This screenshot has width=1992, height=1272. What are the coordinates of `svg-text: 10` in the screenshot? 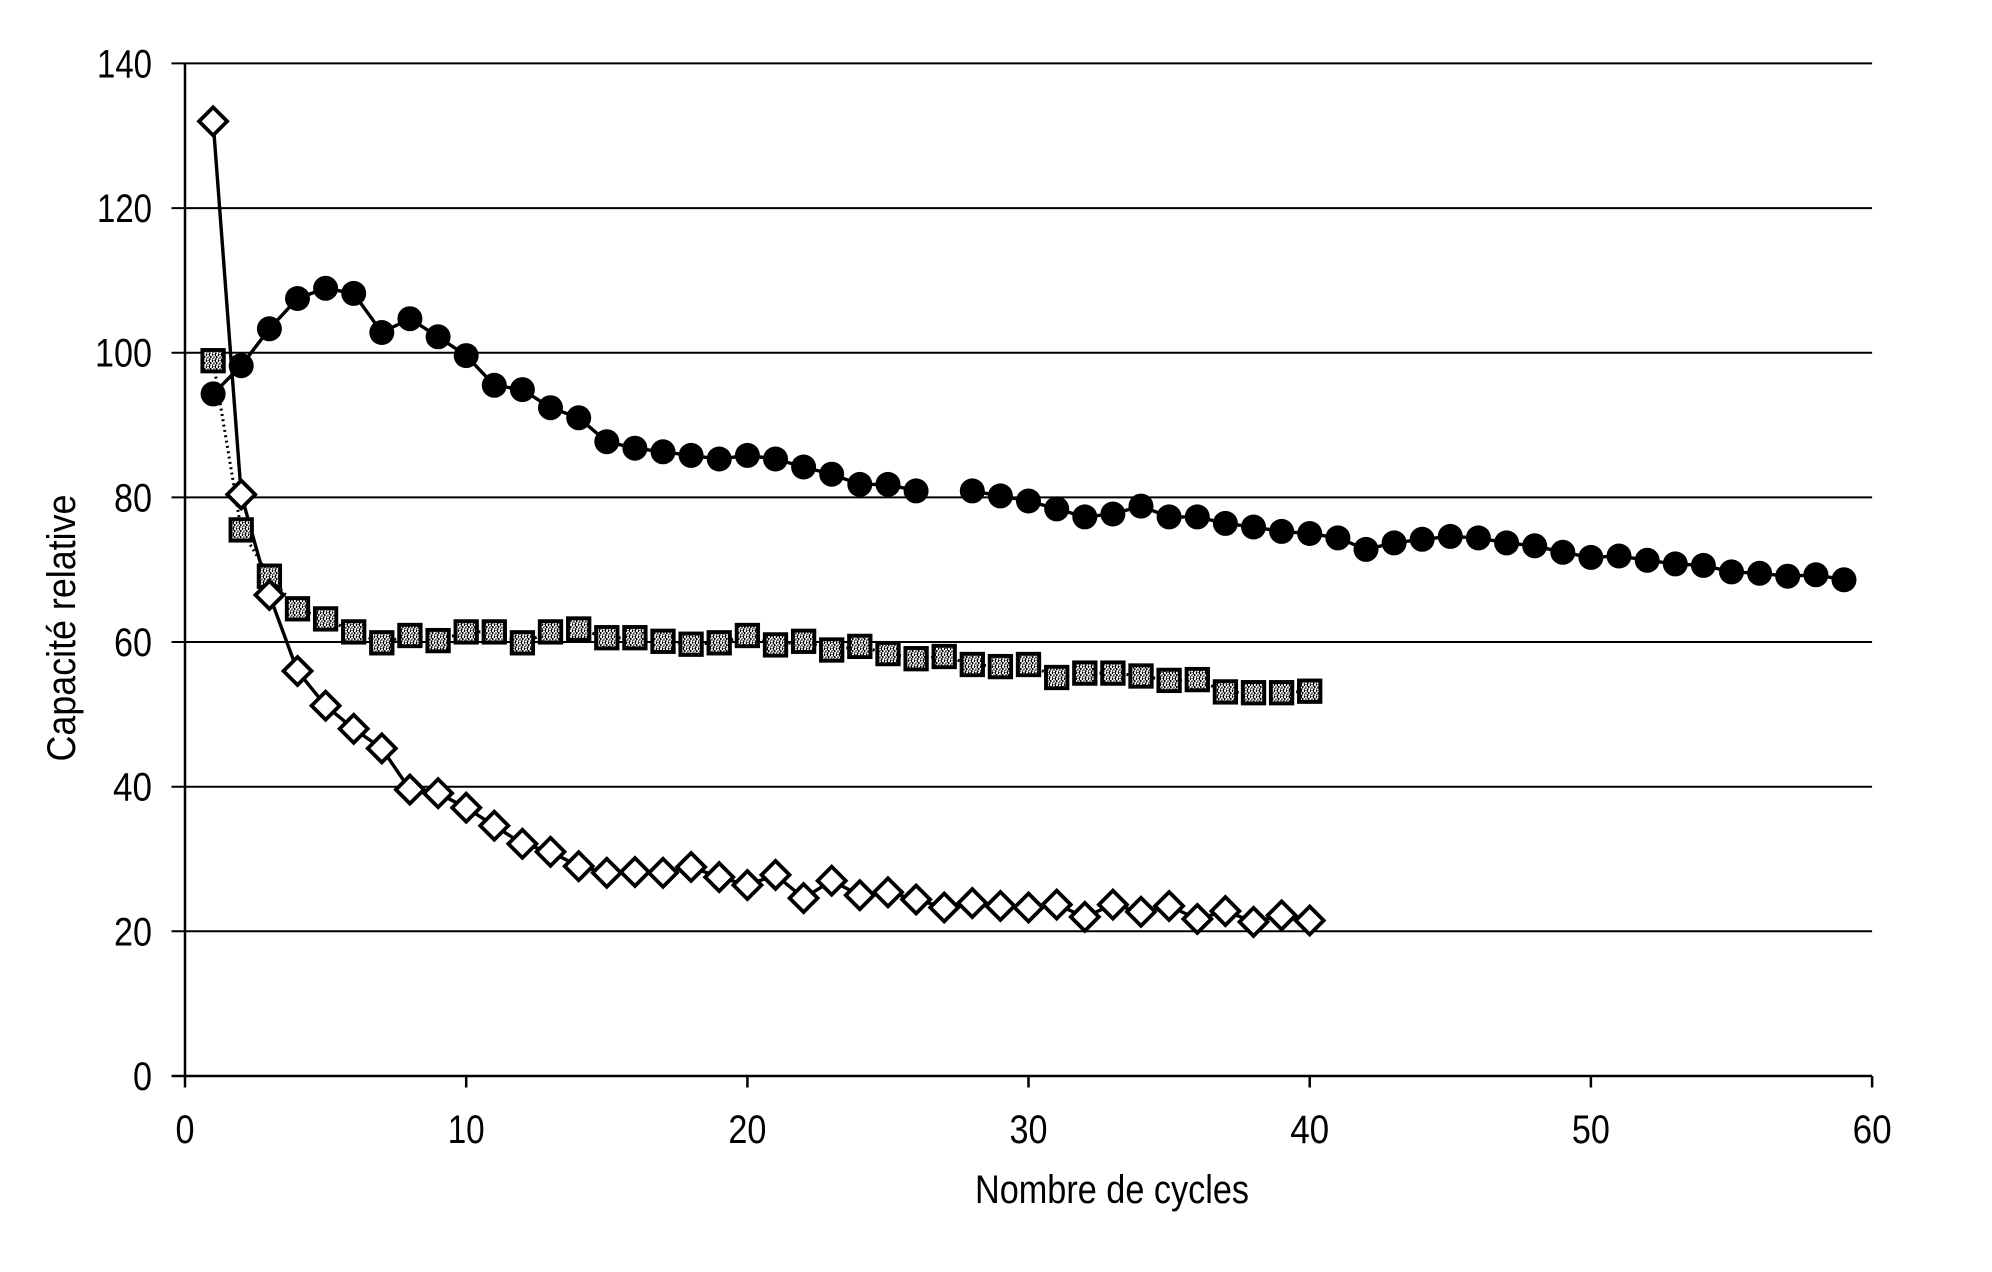 It's located at (466, 1130).